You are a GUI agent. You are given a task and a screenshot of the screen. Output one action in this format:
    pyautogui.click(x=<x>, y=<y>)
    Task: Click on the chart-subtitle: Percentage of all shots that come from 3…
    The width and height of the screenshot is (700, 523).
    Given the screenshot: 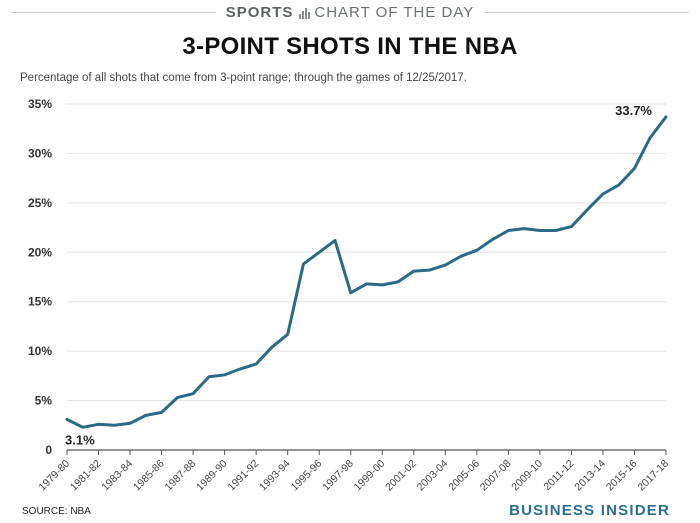 What is the action you would take?
    pyautogui.click(x=243, y=78)
    